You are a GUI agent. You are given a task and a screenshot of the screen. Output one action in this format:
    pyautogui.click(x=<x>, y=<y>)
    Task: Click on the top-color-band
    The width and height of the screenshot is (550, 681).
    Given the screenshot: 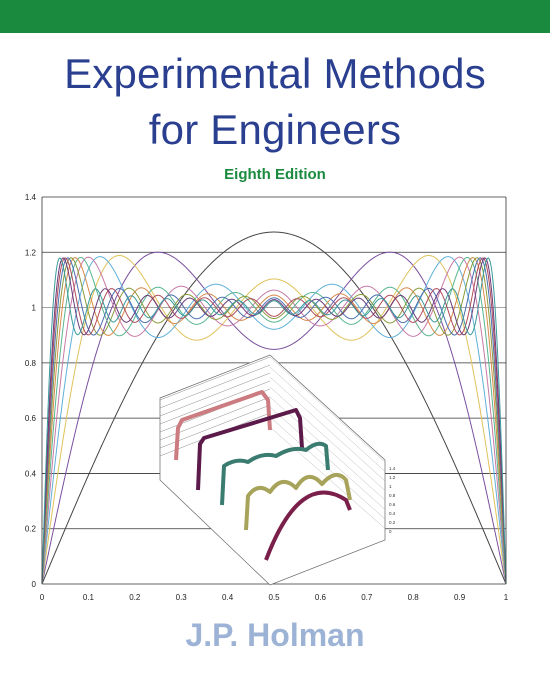 What is the action you would take?
    pyautogui.click(x=275, y=16)
    